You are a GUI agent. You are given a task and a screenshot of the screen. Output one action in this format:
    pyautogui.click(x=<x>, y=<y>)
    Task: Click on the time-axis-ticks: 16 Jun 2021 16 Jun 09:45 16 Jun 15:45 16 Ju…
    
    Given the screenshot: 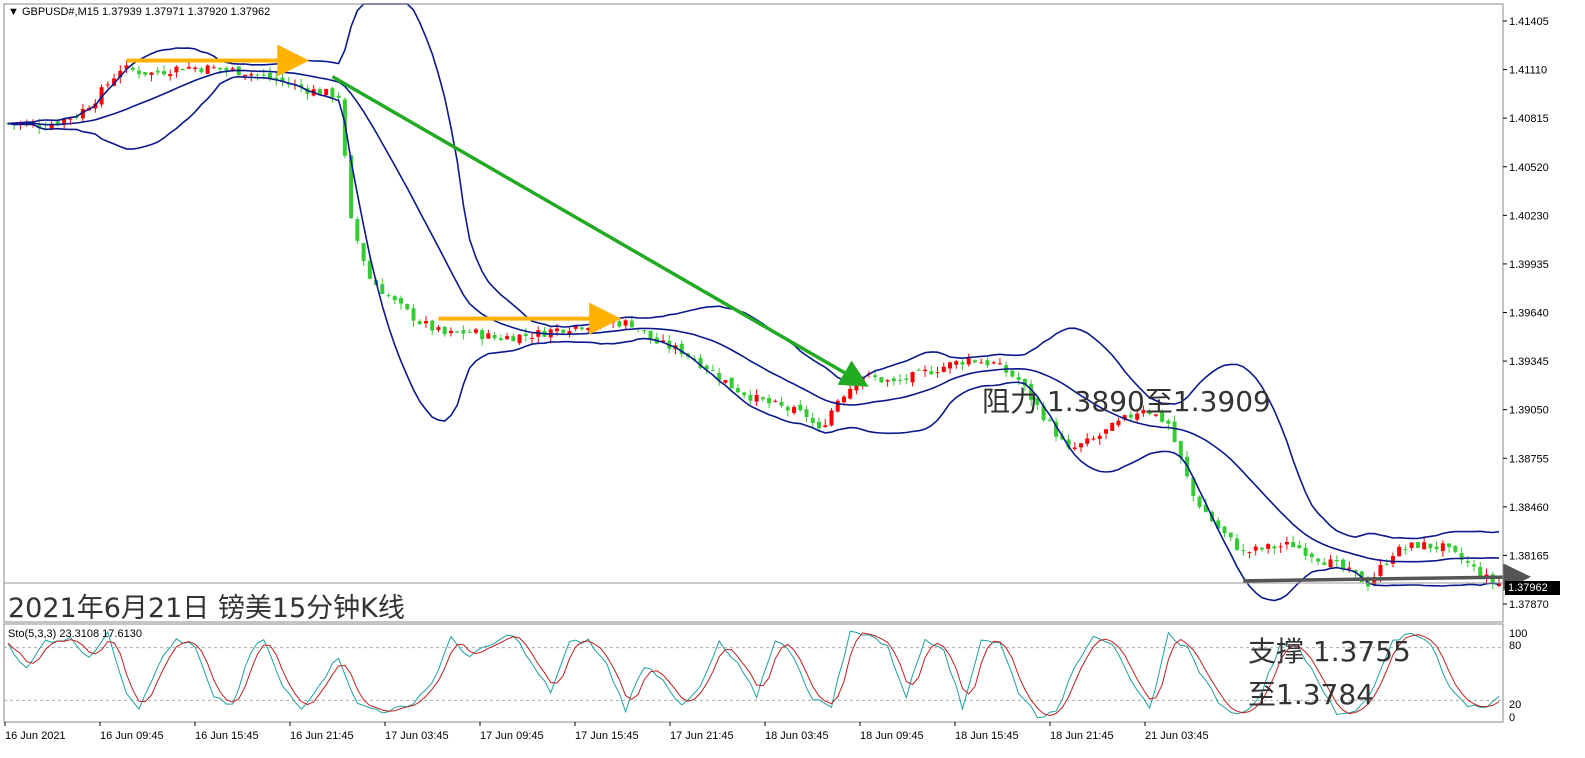 What is the action you would take?
    pyautogui.click(x=606, y=732)
    